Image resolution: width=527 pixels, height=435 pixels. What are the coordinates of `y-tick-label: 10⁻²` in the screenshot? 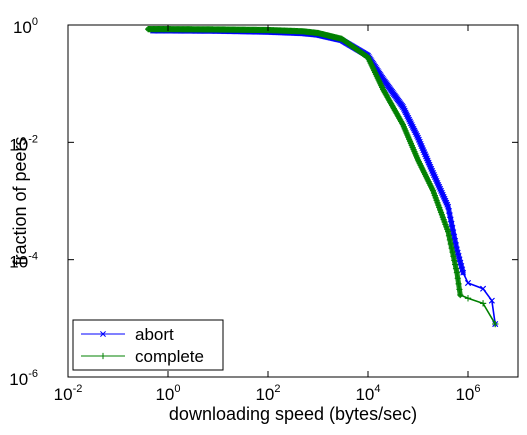 It's located at (23, 143).